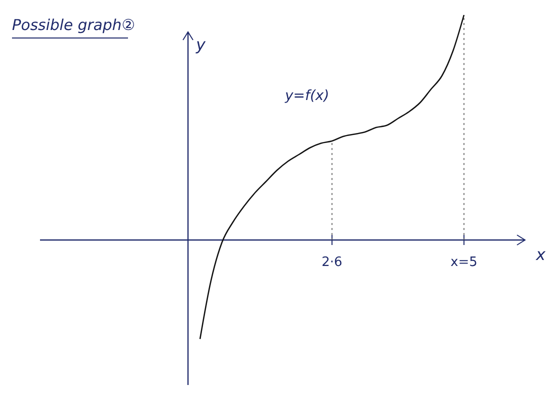 This screenshot has height=409, width=560. Describe the element at coordinates (540, 254) in the screenshot. I see `x-axis-title: x` at that location.